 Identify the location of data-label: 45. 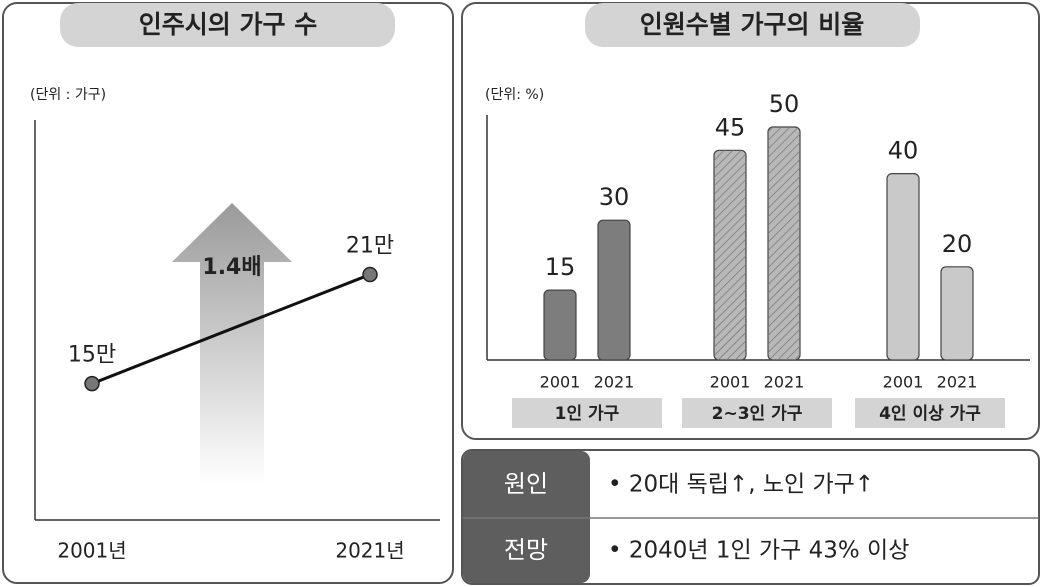
(730, 127).